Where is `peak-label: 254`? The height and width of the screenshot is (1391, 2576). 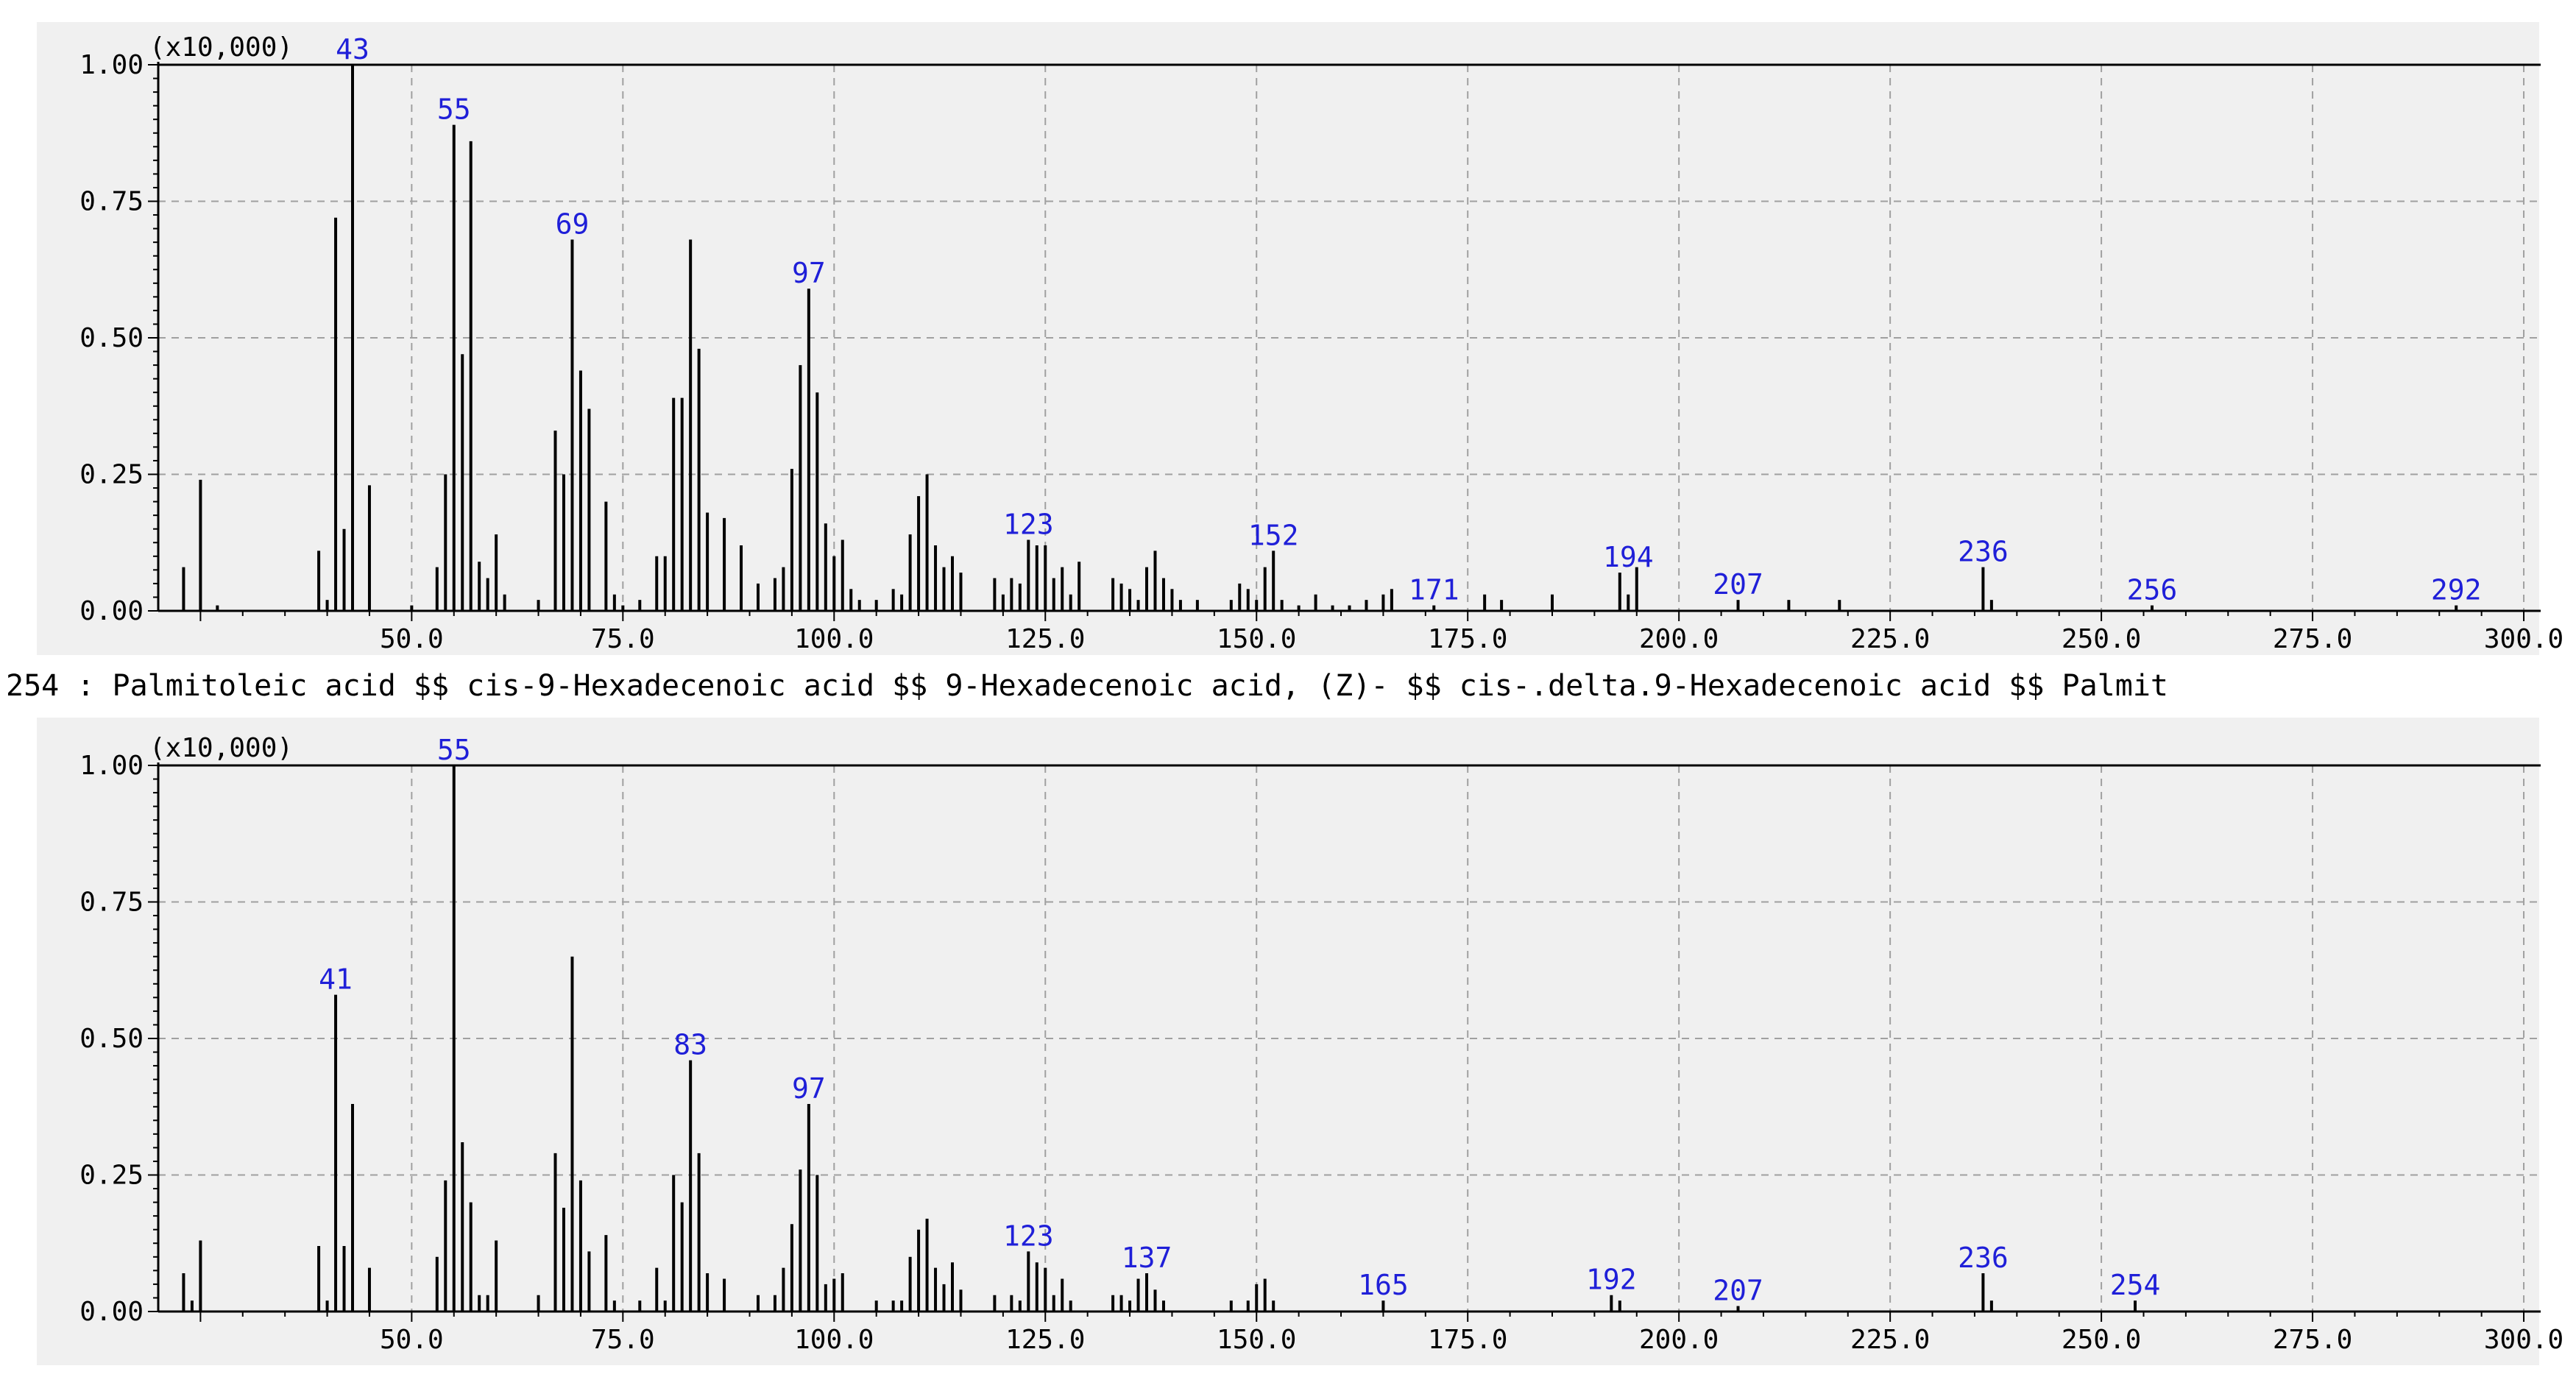 peak-label: 254 is located at coordinates (2135, 1285).